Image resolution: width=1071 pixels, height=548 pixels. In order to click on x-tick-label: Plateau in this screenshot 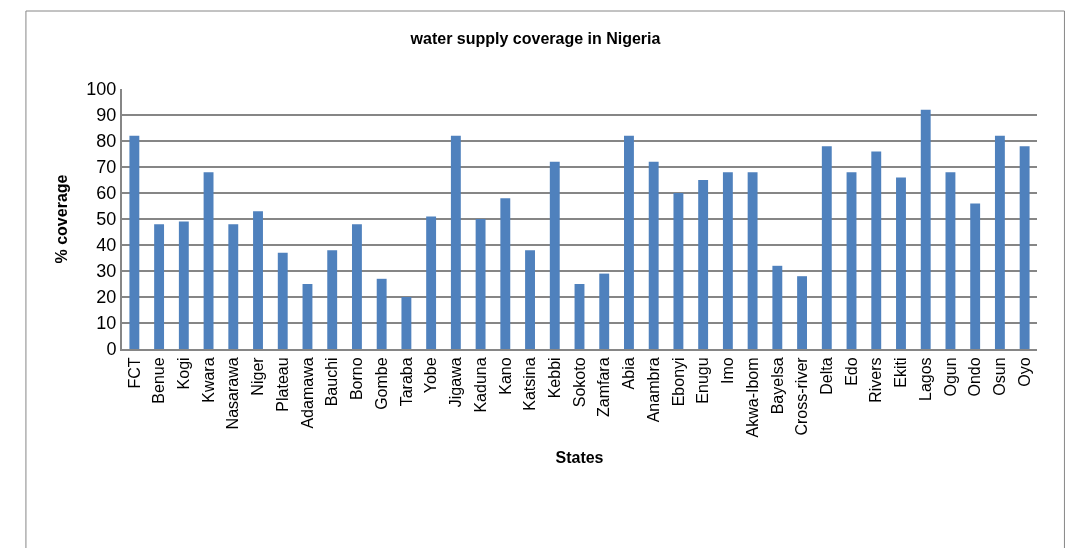, I will do `click(282, 384)`.